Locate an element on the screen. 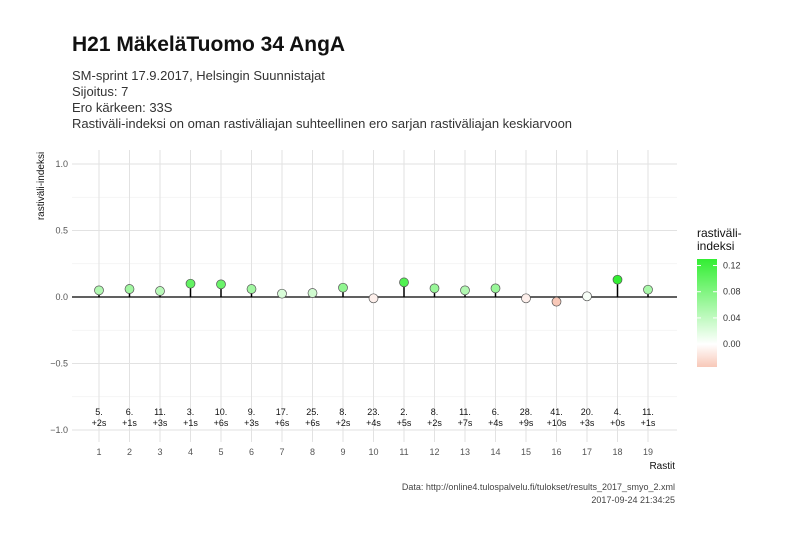 Image resolution: width=787 pixels, height=540 pixels. x-tick-label: 7 is located at coordinates (281, 452).